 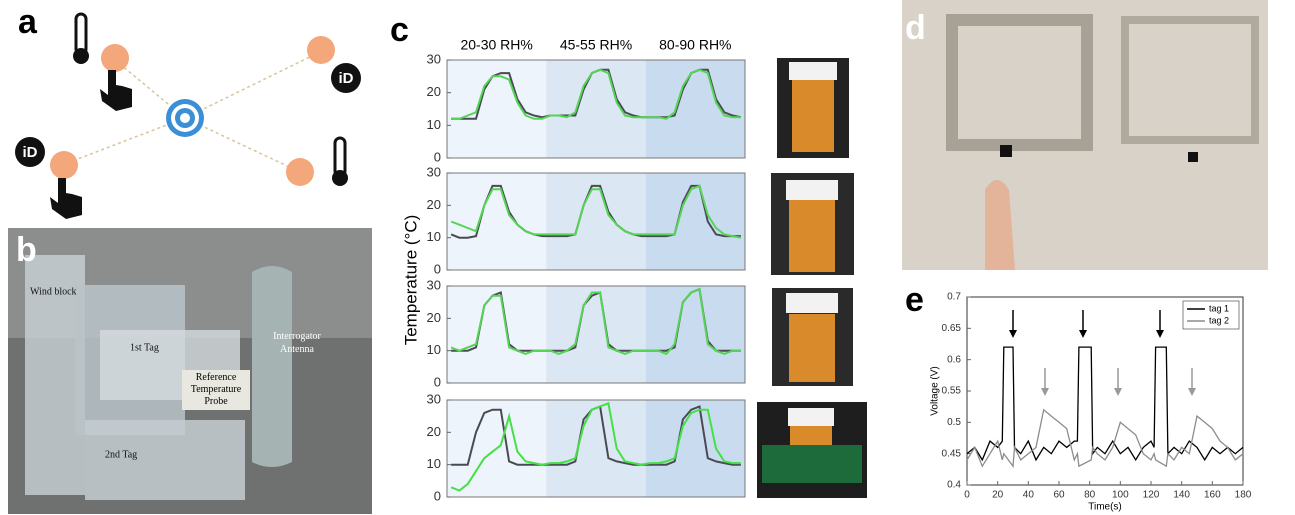 What do you see at coordinates (935, 390) in the screenshot?
I see `y-axis-label: Voltage (V)` at bounding box center [935, 390].